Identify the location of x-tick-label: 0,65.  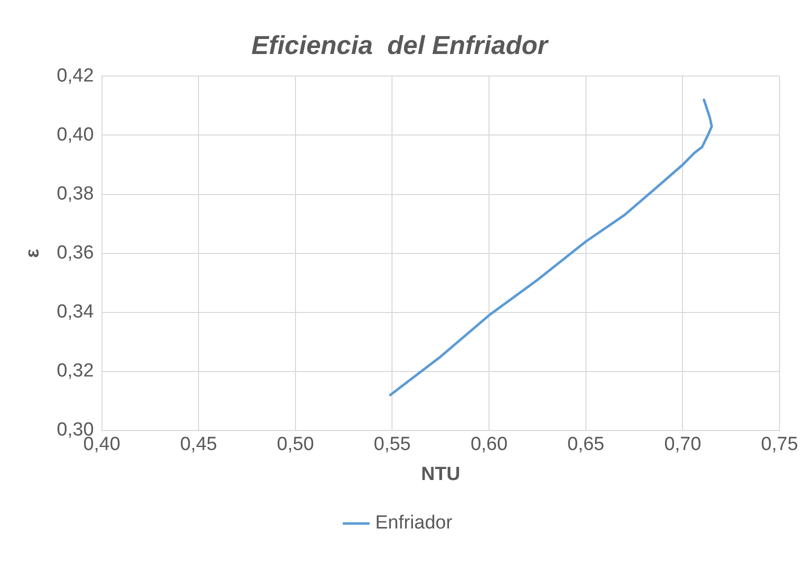
(585, 445).